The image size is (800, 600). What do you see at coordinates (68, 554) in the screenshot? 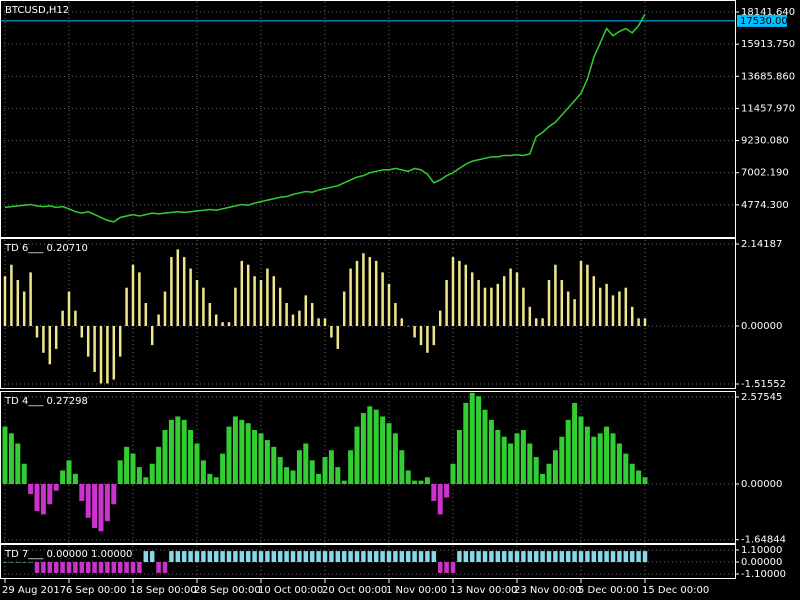
I see `panel-title: TD 7___ 0.00000 1.00000` at bounding box center [68, 554].